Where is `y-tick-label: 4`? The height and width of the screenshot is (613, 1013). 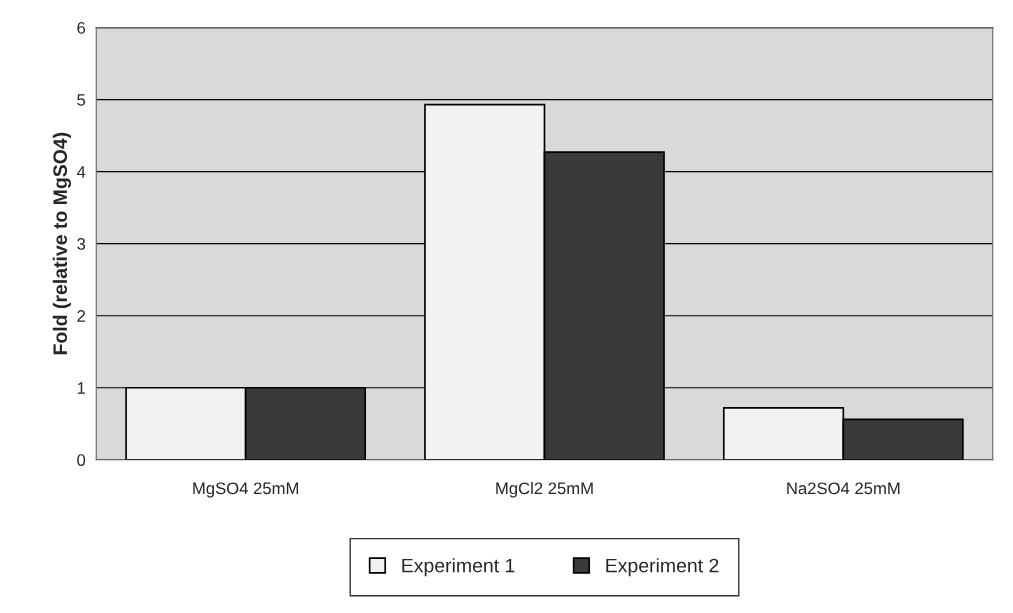
y-tick-label: 4 is located at coordinates (81, 172).